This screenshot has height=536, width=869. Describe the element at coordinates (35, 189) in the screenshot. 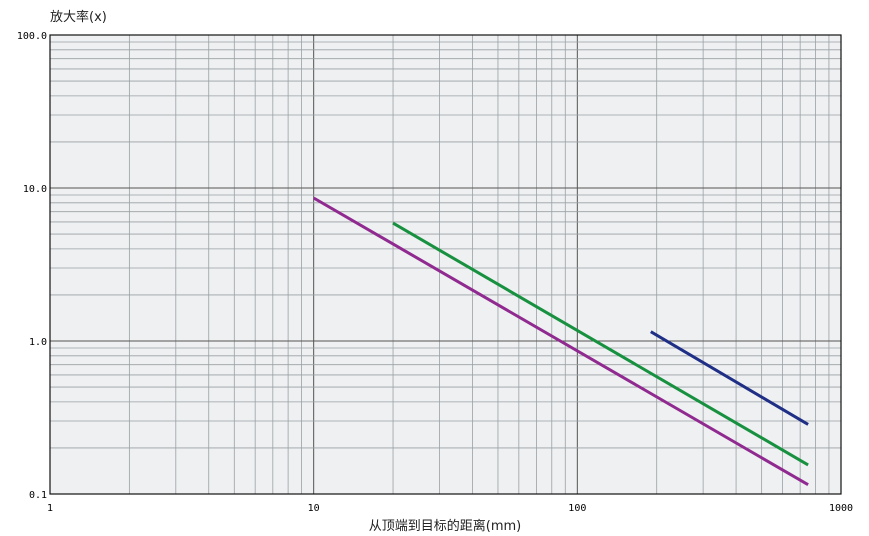

I see `y-tick-label: 10.0` at that location.